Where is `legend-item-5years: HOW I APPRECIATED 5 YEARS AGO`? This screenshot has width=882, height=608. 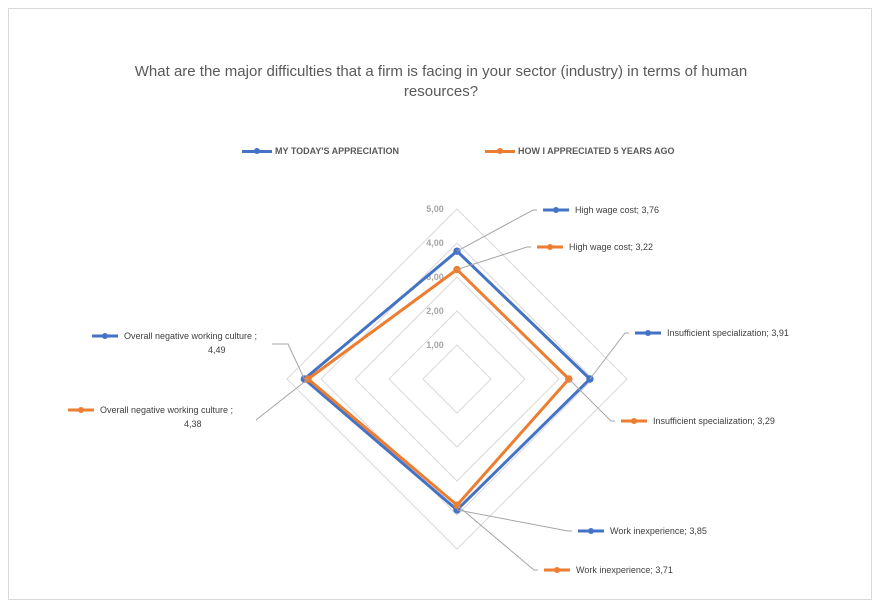
legend-item-5years: HOW I APPRECIATED 5 YEARS AGO is located at coordinates (580, 151).